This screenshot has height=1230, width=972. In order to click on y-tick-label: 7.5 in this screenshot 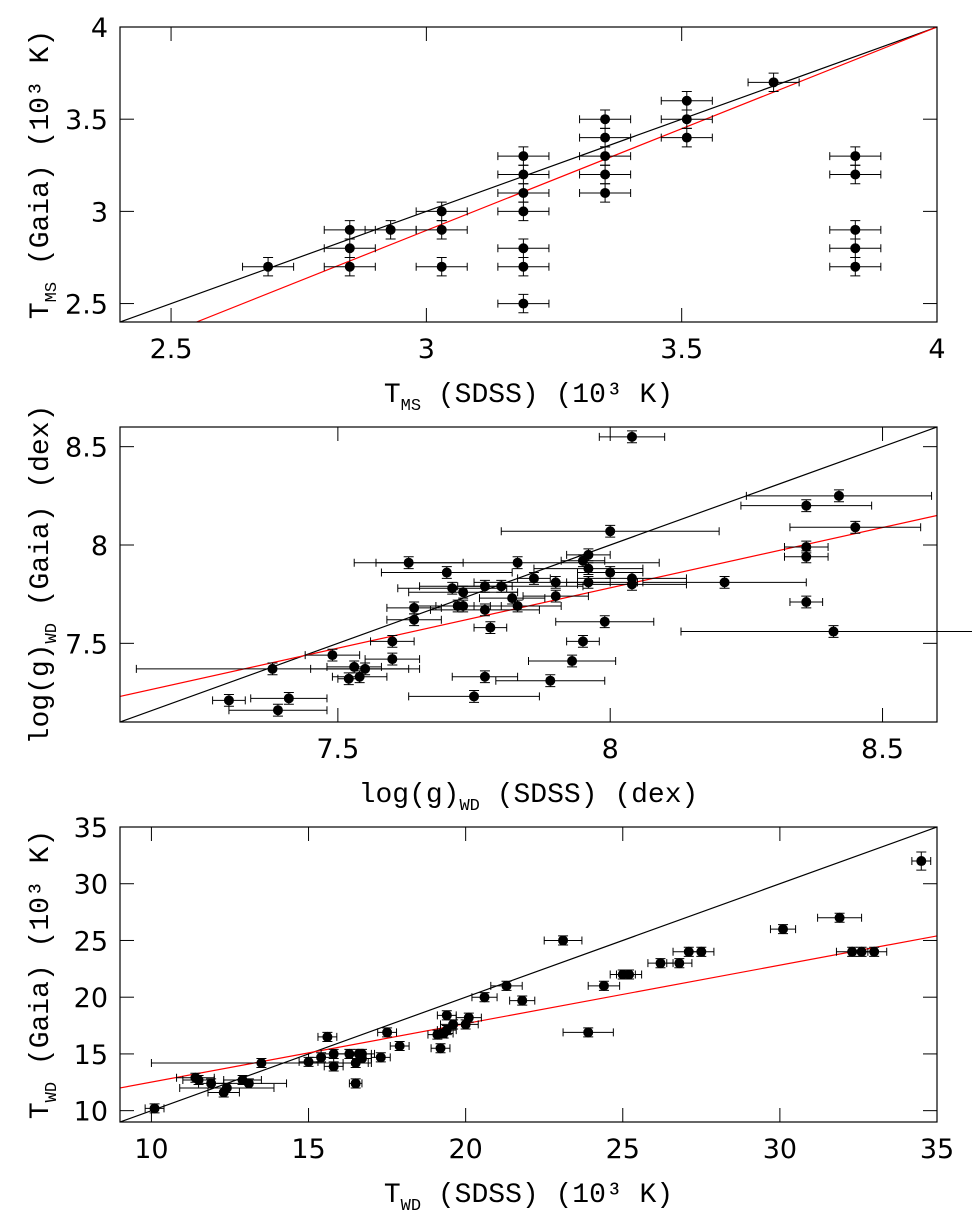, I will do `click(86, 644)`.